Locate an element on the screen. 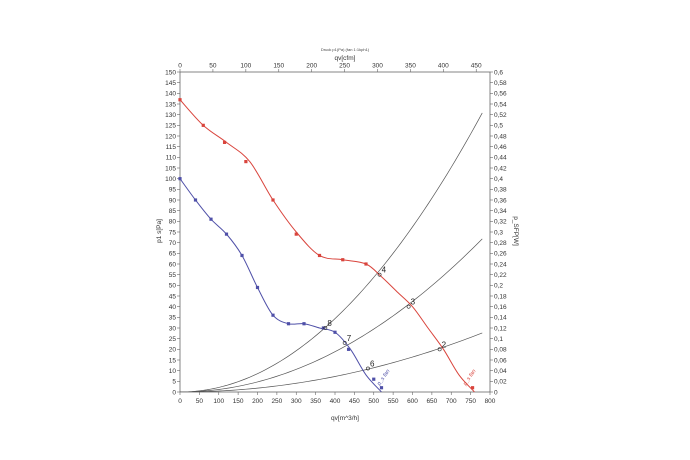  y2-tick-label: 0,54 is located at coordinates (500, 104).